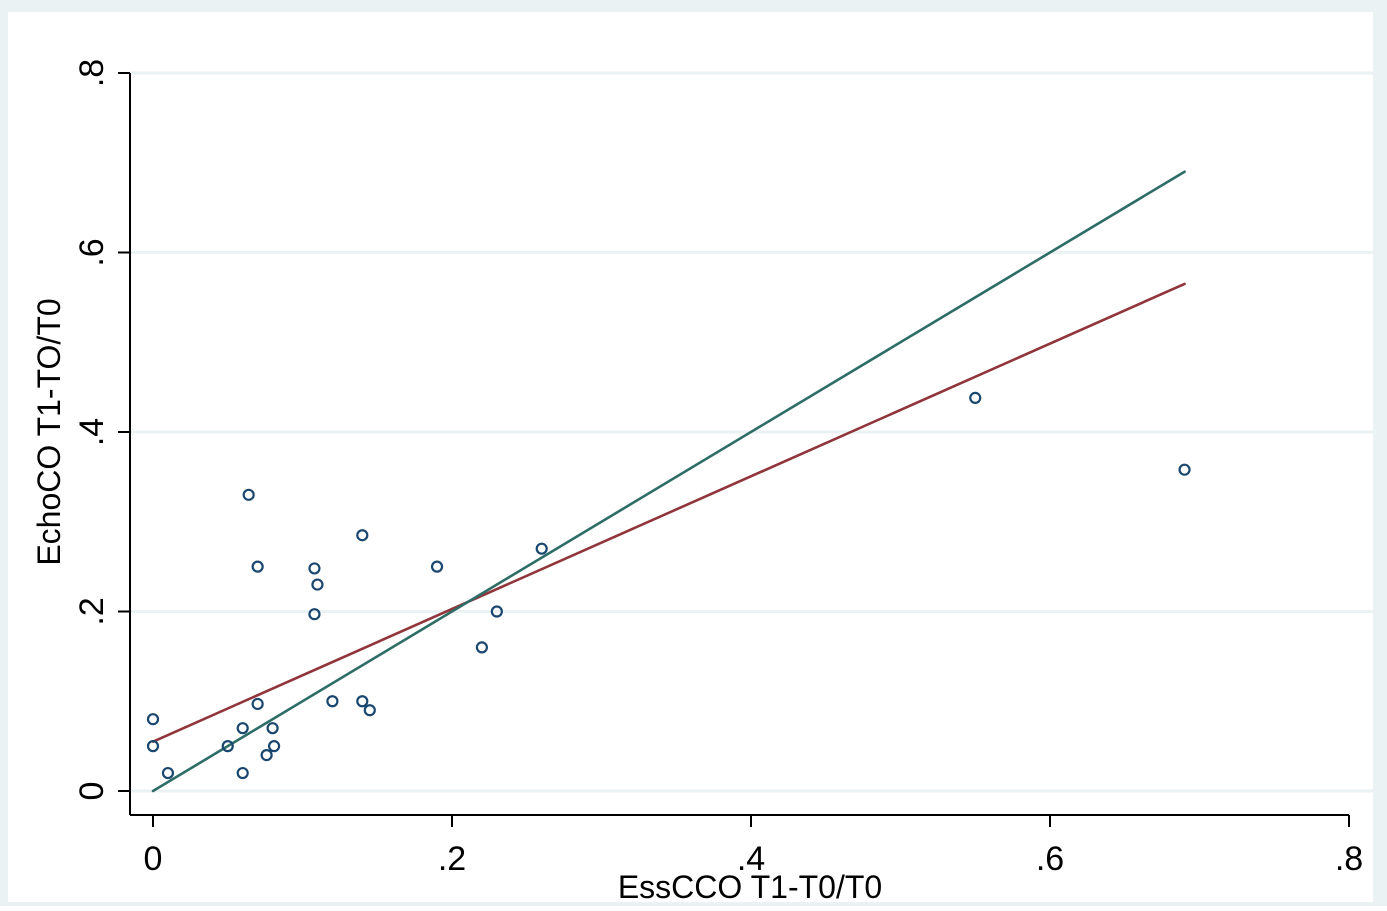 The height and width of the screenshot is (911, 1387). What do you see at coordinates (751, 859) in the screenshot?
I see `x-tick-label-2: .4` at bounding box center [751, 859].